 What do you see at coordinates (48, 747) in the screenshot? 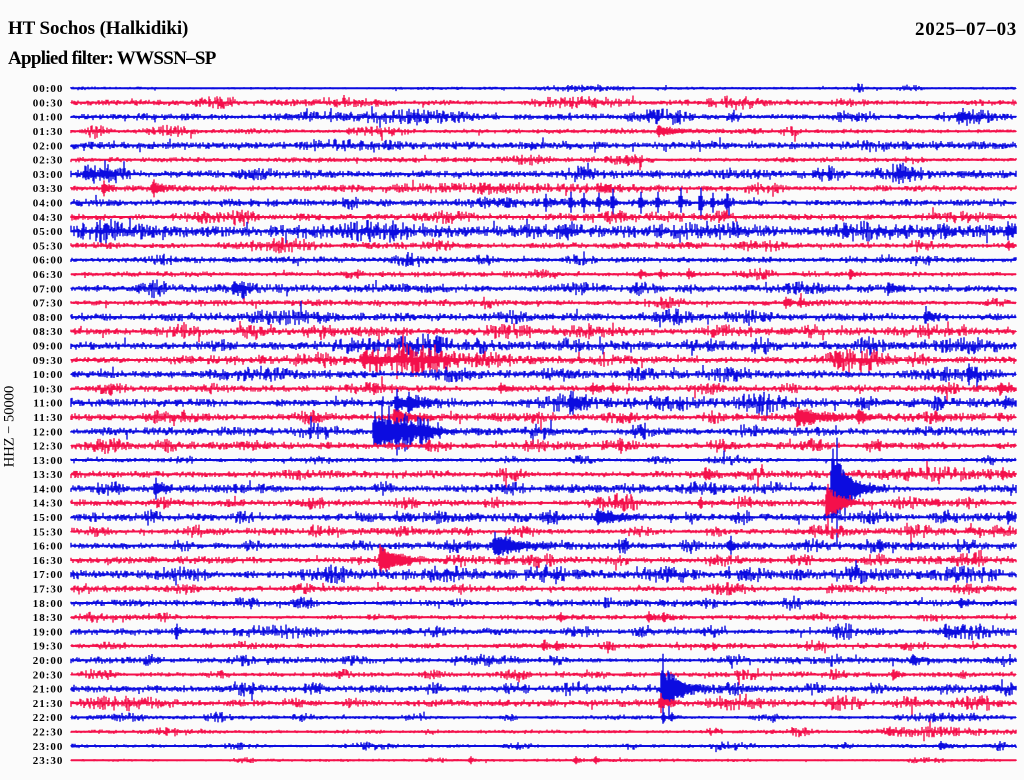
I see `svg-text: 23:00` at bounding box center [48, 747].